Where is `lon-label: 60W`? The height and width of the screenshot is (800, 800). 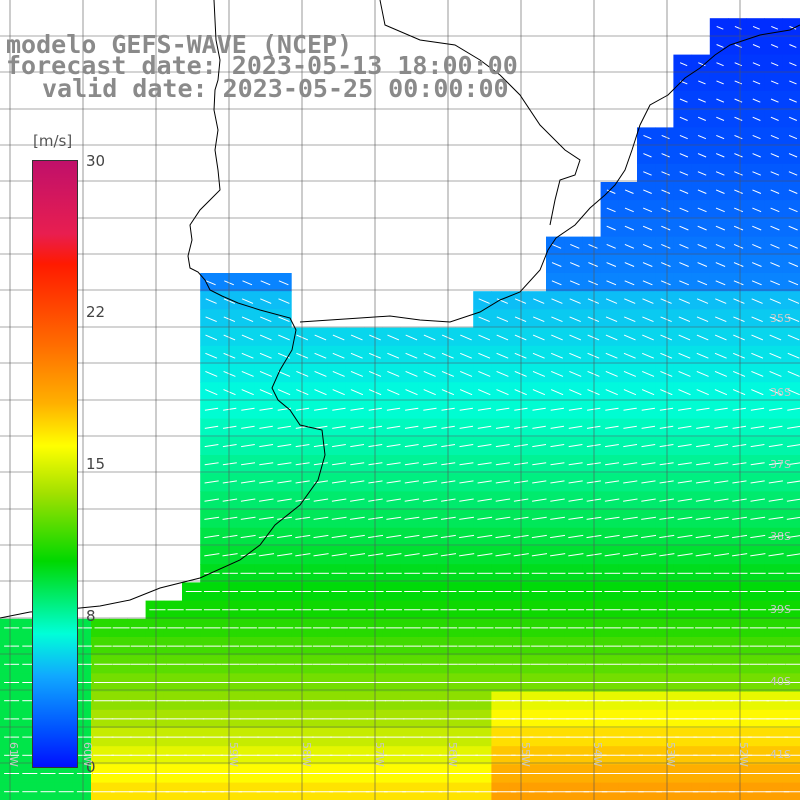
lon-label: 60W is located at coordinates (87, 754).